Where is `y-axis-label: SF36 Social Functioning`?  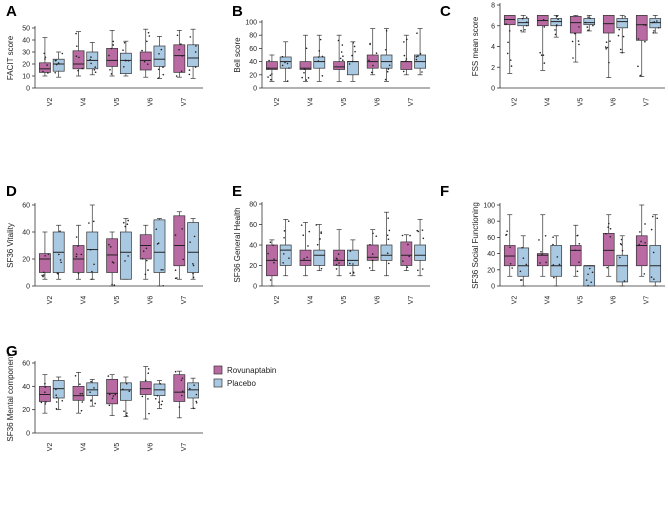 y-axis-label: SF36 Social Functioning is located at coordinates (475, 245).